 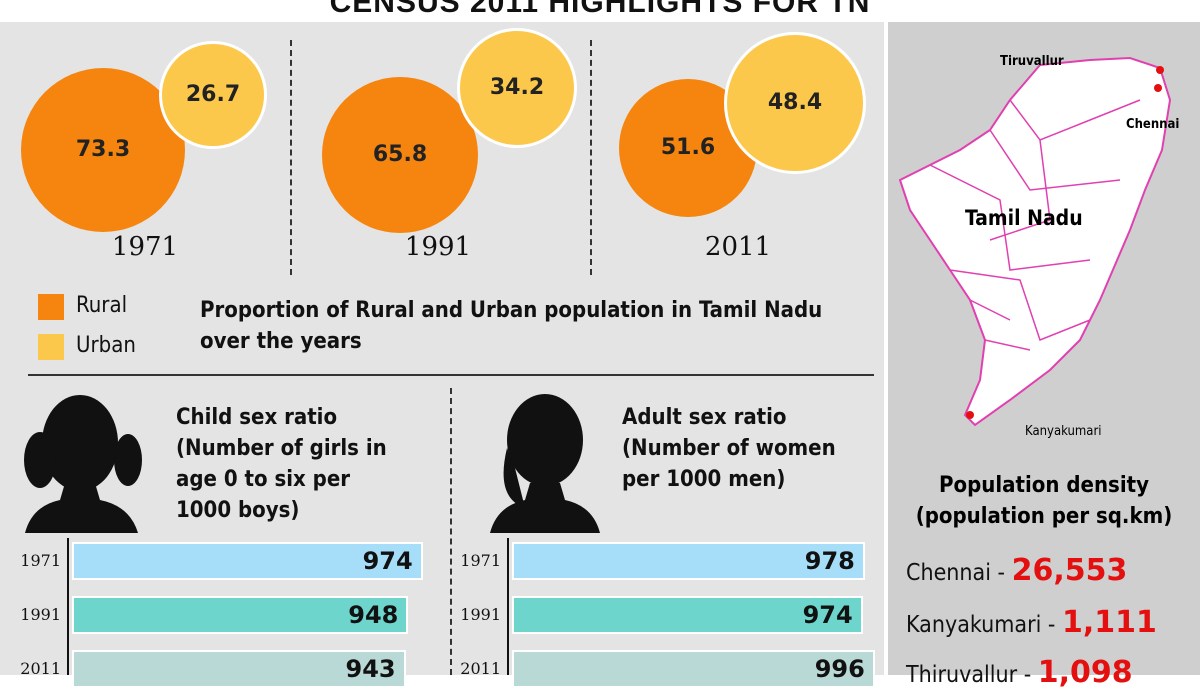 I want to click on map-label-tiruvallur: Tiruvallur, so click(x=1032, y=61).